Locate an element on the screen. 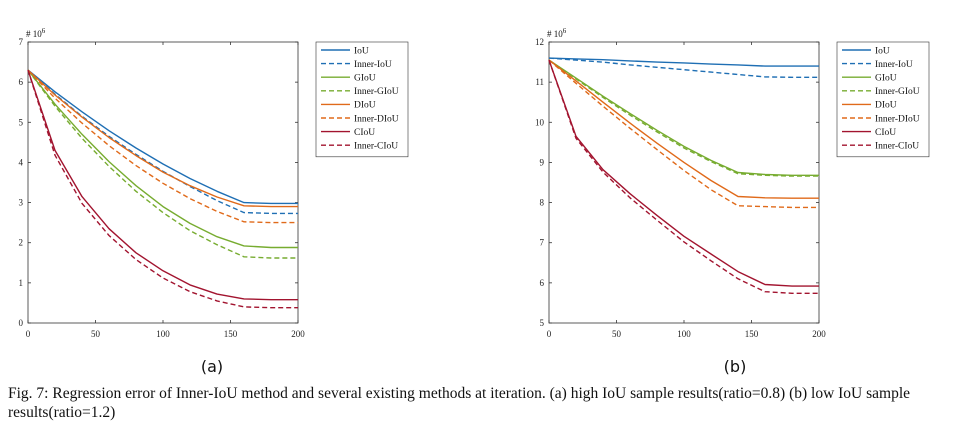  y-tick-label: 0 is located at coordinates (21, 323).